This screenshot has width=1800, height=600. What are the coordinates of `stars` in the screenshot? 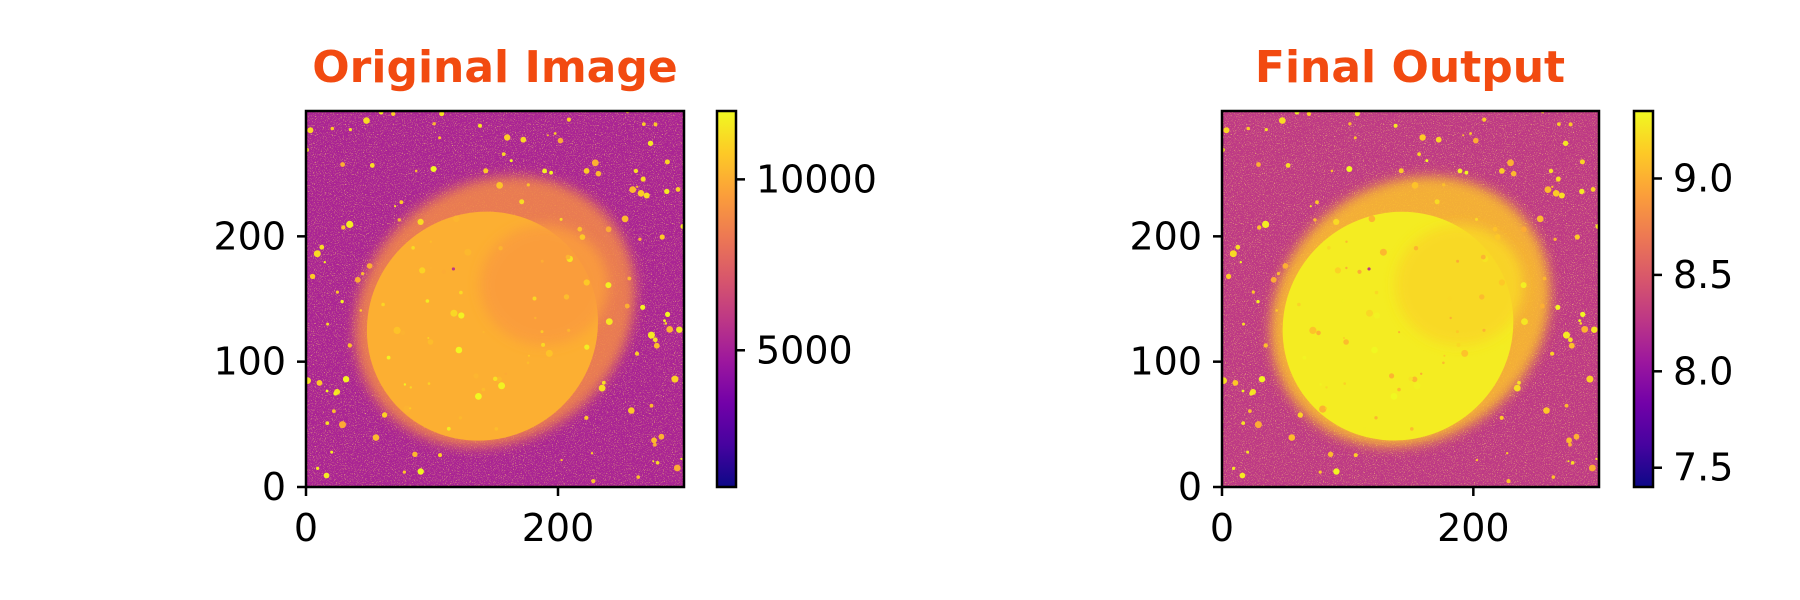 It's located at (495, 297).